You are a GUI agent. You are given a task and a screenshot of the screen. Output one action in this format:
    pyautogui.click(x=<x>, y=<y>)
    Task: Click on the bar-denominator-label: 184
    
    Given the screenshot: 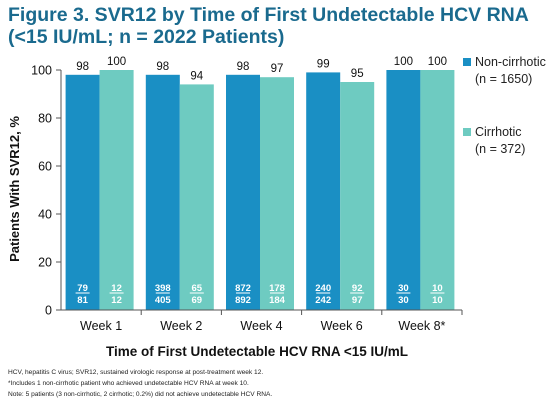 What is the action you would take?
    pyautogui.click(x=277, y=300)
    